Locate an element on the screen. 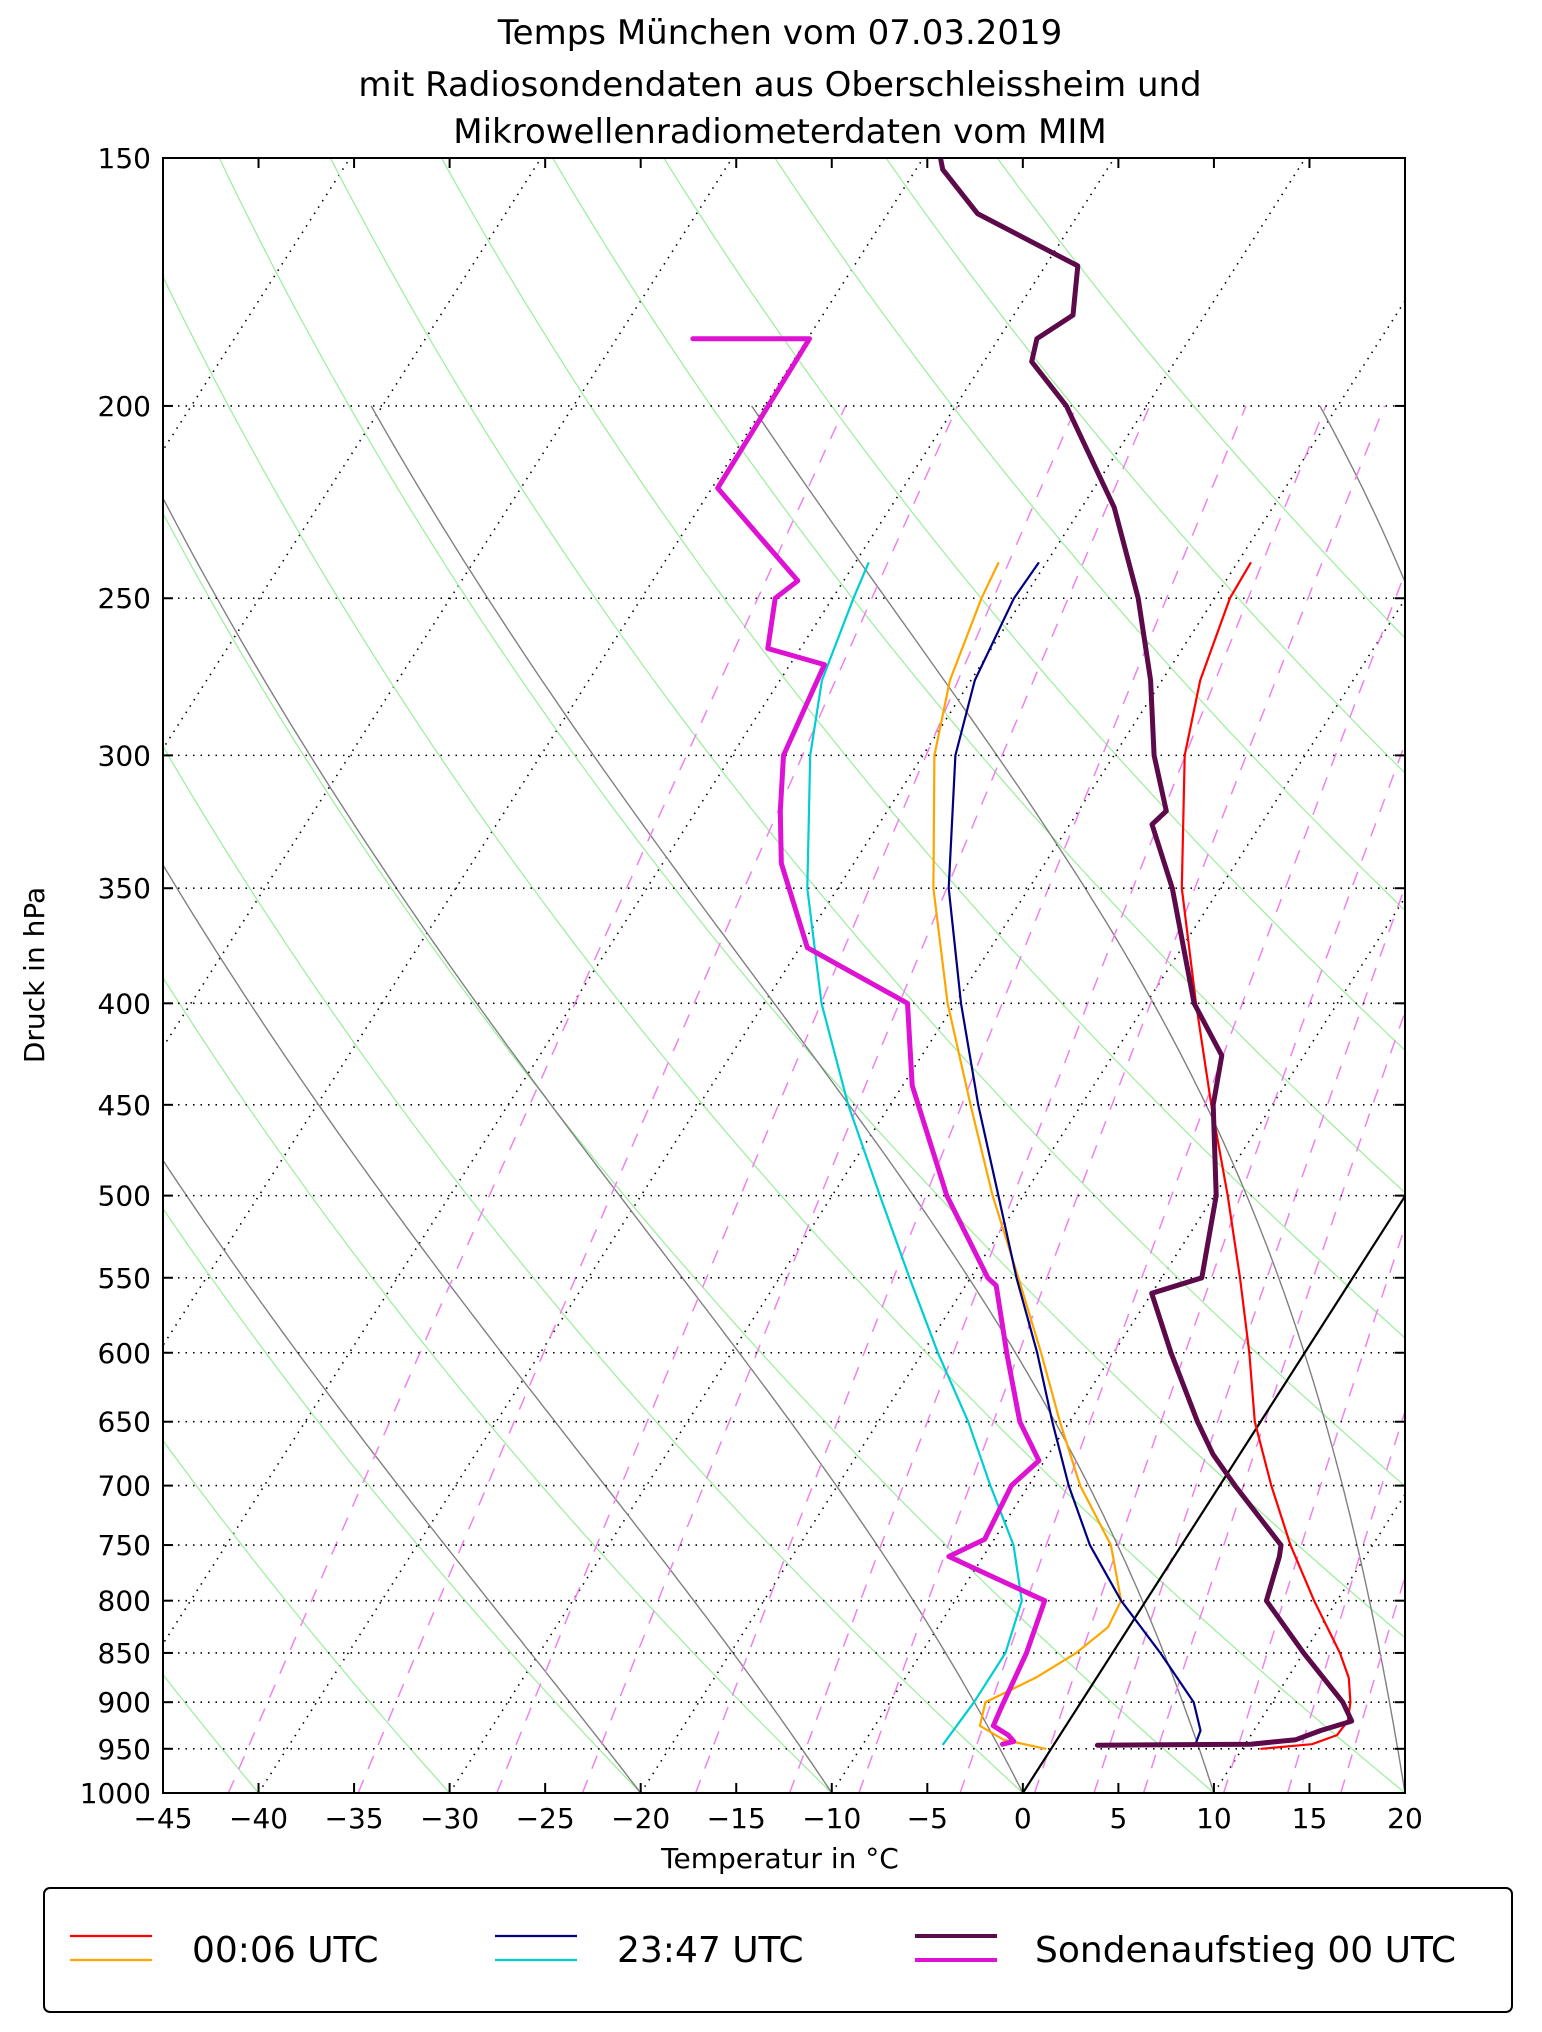 Image resolution: width=1542 pixels, height=2032 pixels. y-tick-label: 300 is located at coordinates (124, 755).